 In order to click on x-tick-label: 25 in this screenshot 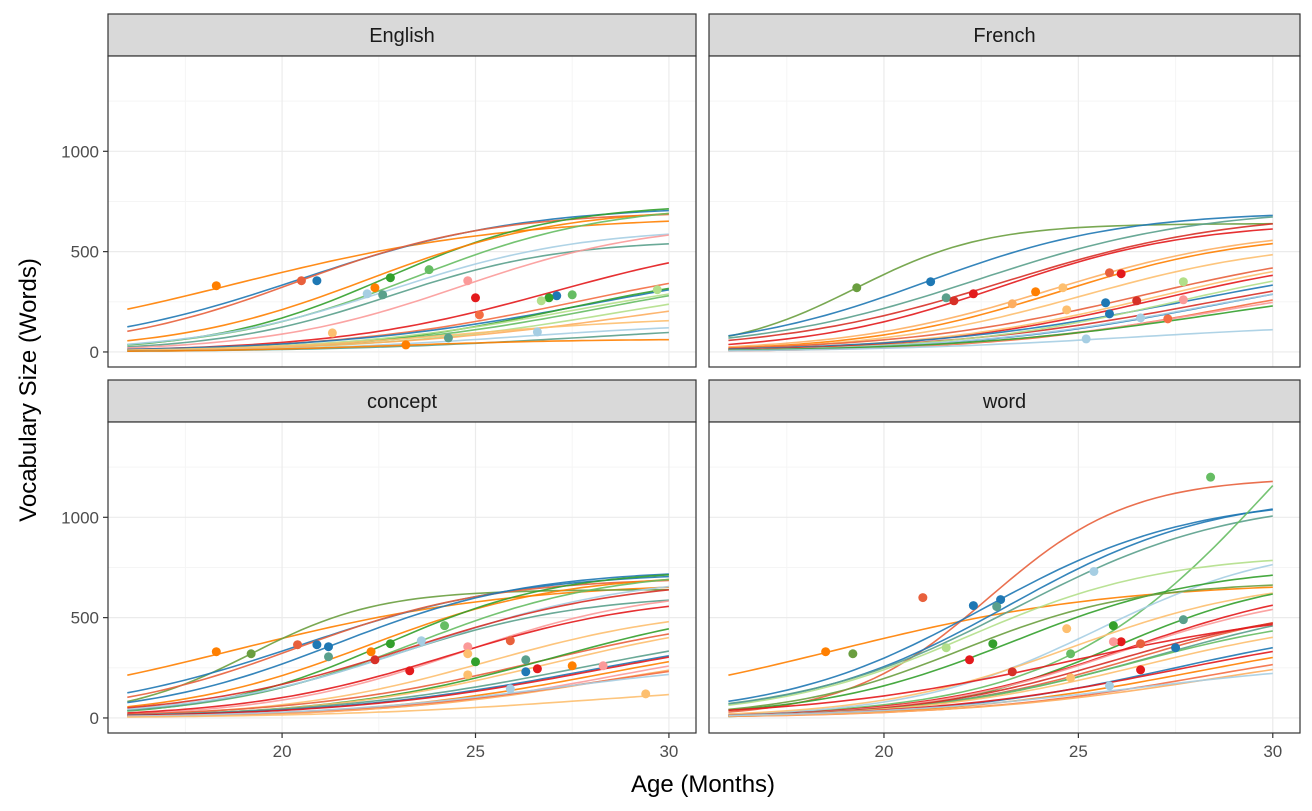, I will do `click(475, 751)`.